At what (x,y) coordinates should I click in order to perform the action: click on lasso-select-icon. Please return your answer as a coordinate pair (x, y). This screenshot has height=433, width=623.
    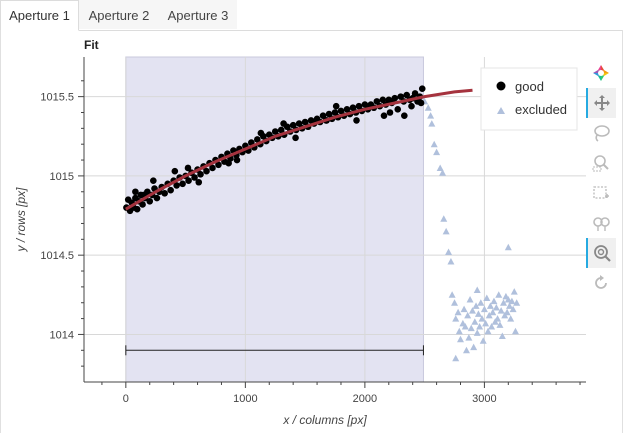
    Looking at the image, I should click on (602, 133).